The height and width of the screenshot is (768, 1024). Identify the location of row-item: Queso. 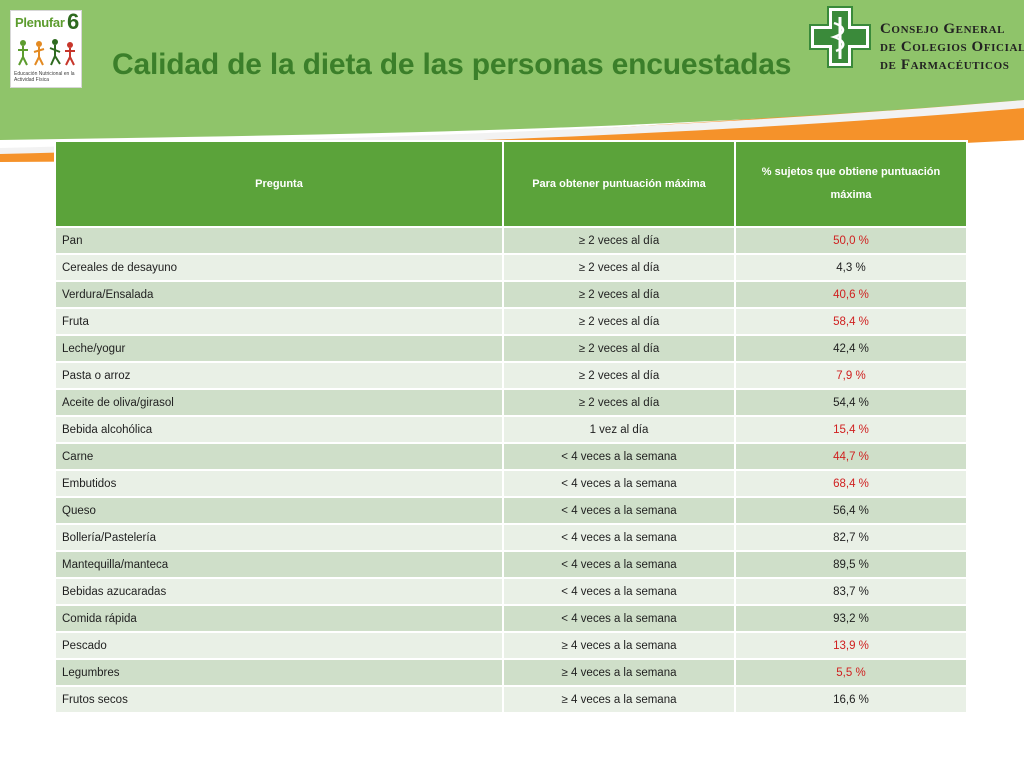
(279, 510).